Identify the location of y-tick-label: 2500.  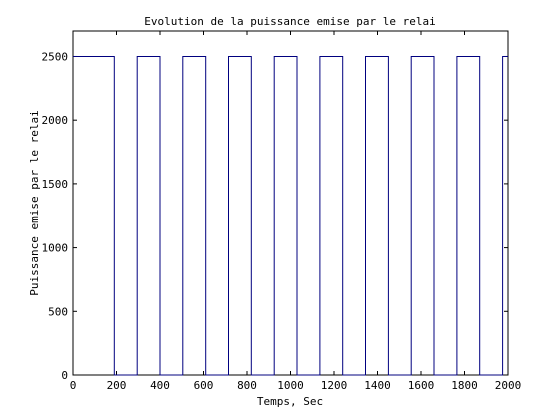
(55, 56).